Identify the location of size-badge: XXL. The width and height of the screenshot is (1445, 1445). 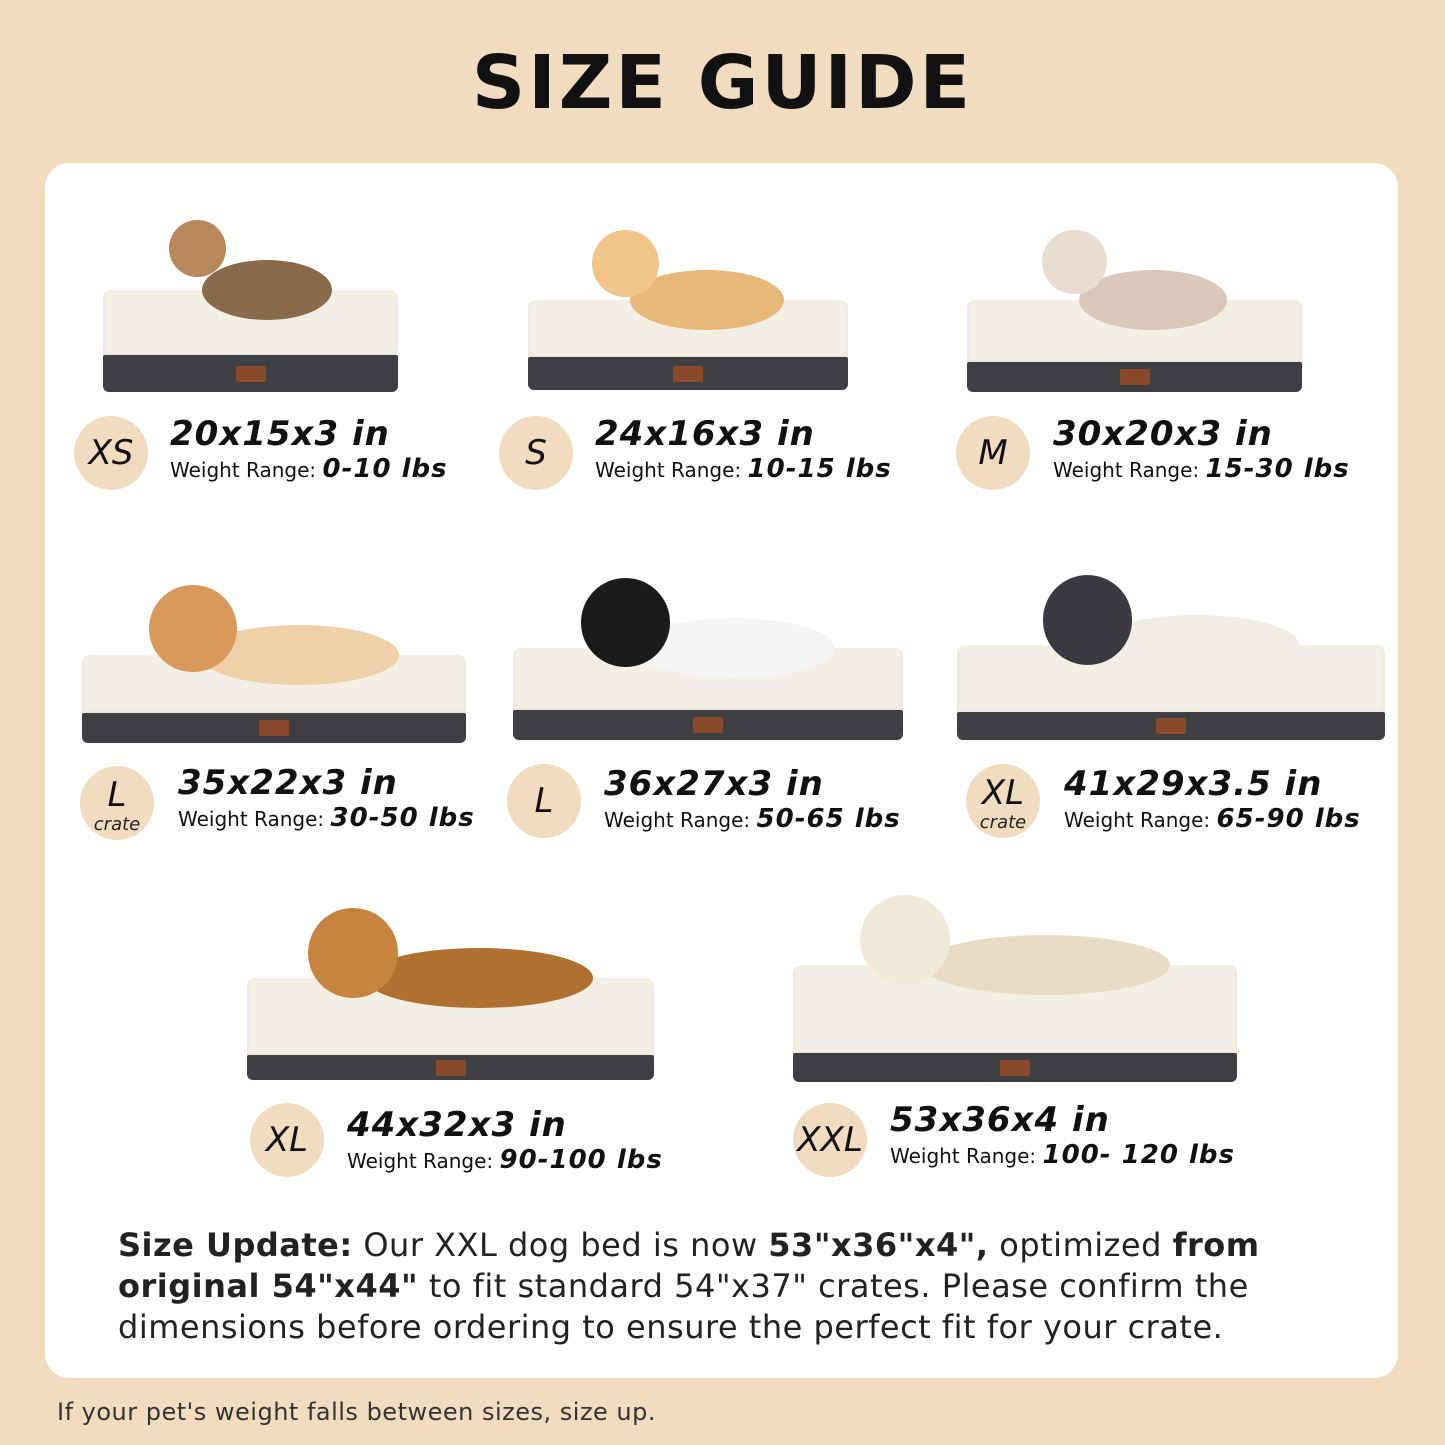
(830, 1140).